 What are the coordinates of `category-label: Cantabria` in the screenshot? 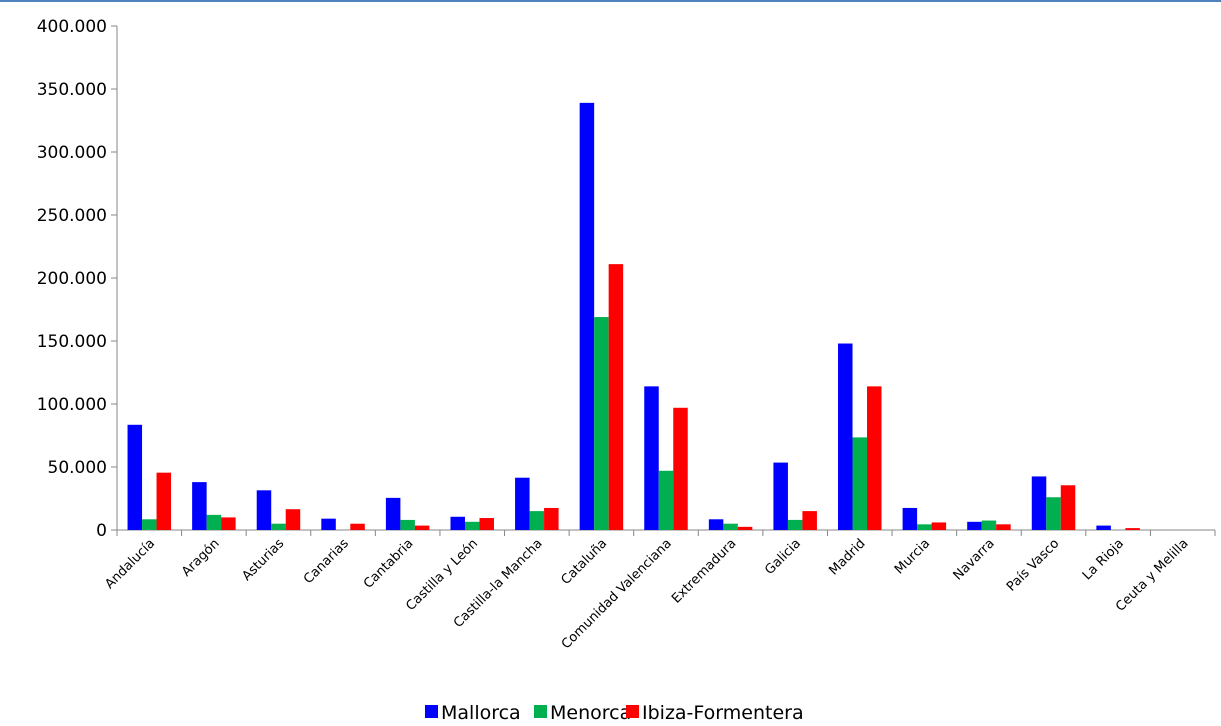 It's located at (389, 564).